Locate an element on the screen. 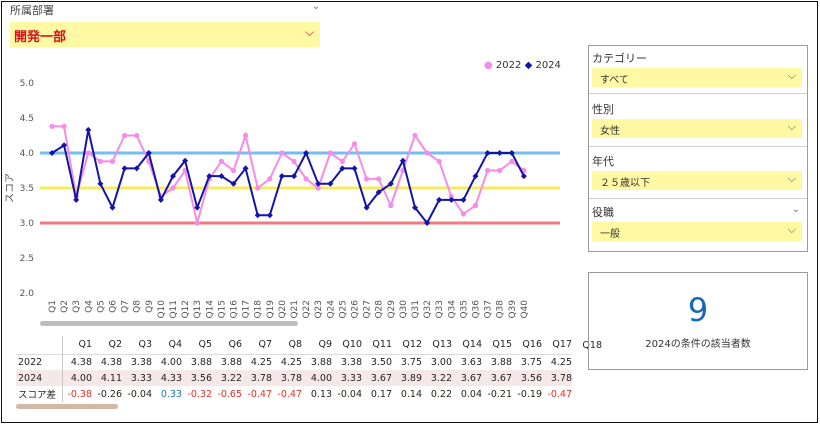 The width and height of the screenshot is (820, 425). data-point-2022-Q7 is located at coordinates (125, 135).